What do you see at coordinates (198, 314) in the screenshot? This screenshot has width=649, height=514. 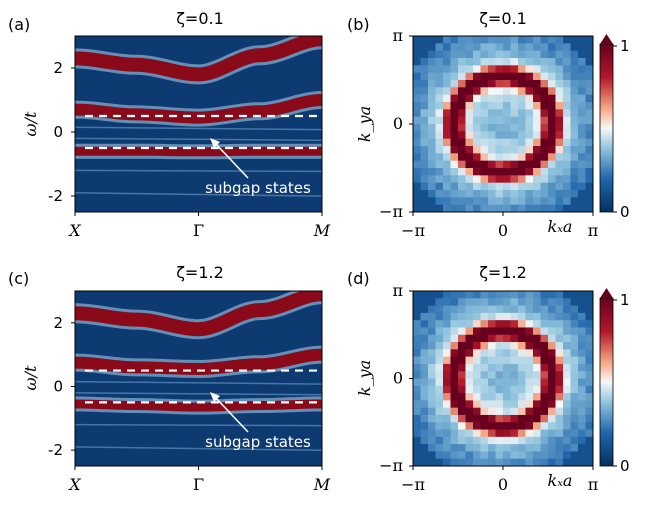 I see `band-upper-c` at bounding box center [198, 314].